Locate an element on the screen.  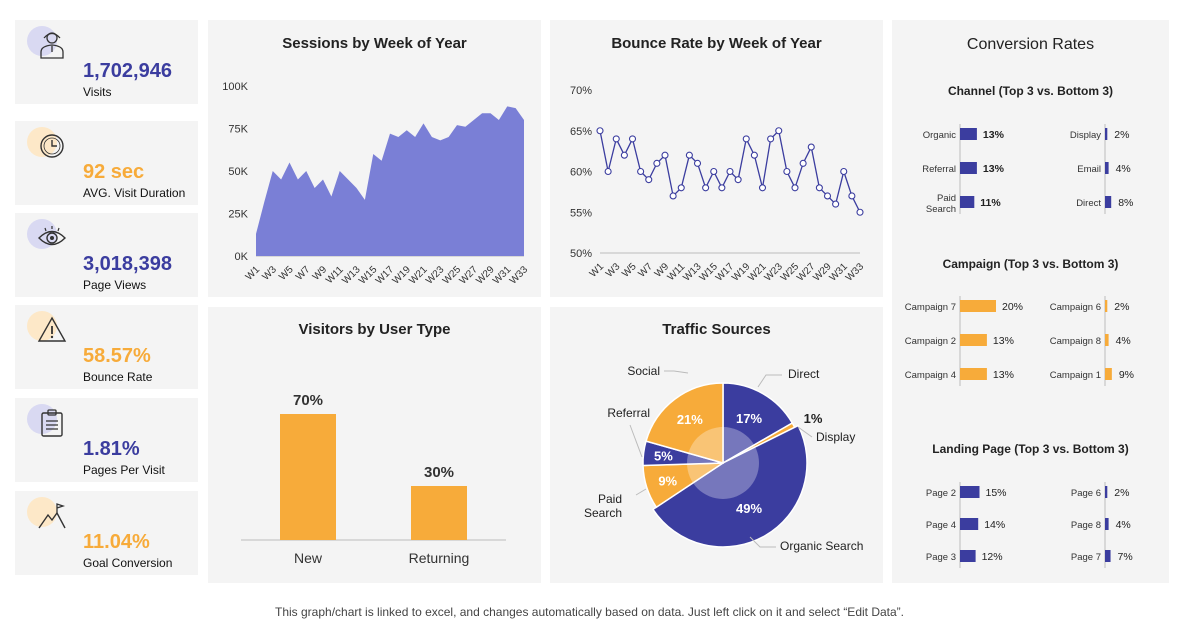
conv-row-label: Campaign 2 is located at coordinates (930, 341).